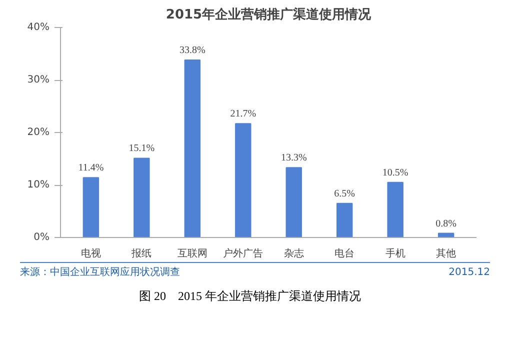 The height and width of the screenshot is (340, 516). I want to click on data-label: 0.8%, so click(446, 224).